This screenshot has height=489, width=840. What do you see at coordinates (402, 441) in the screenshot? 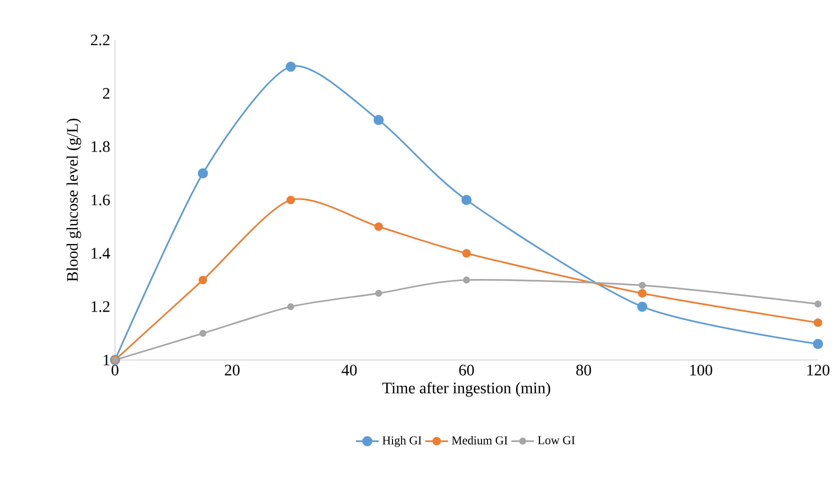
I see `legend-label: High GI` at bounding box center [402, 441].